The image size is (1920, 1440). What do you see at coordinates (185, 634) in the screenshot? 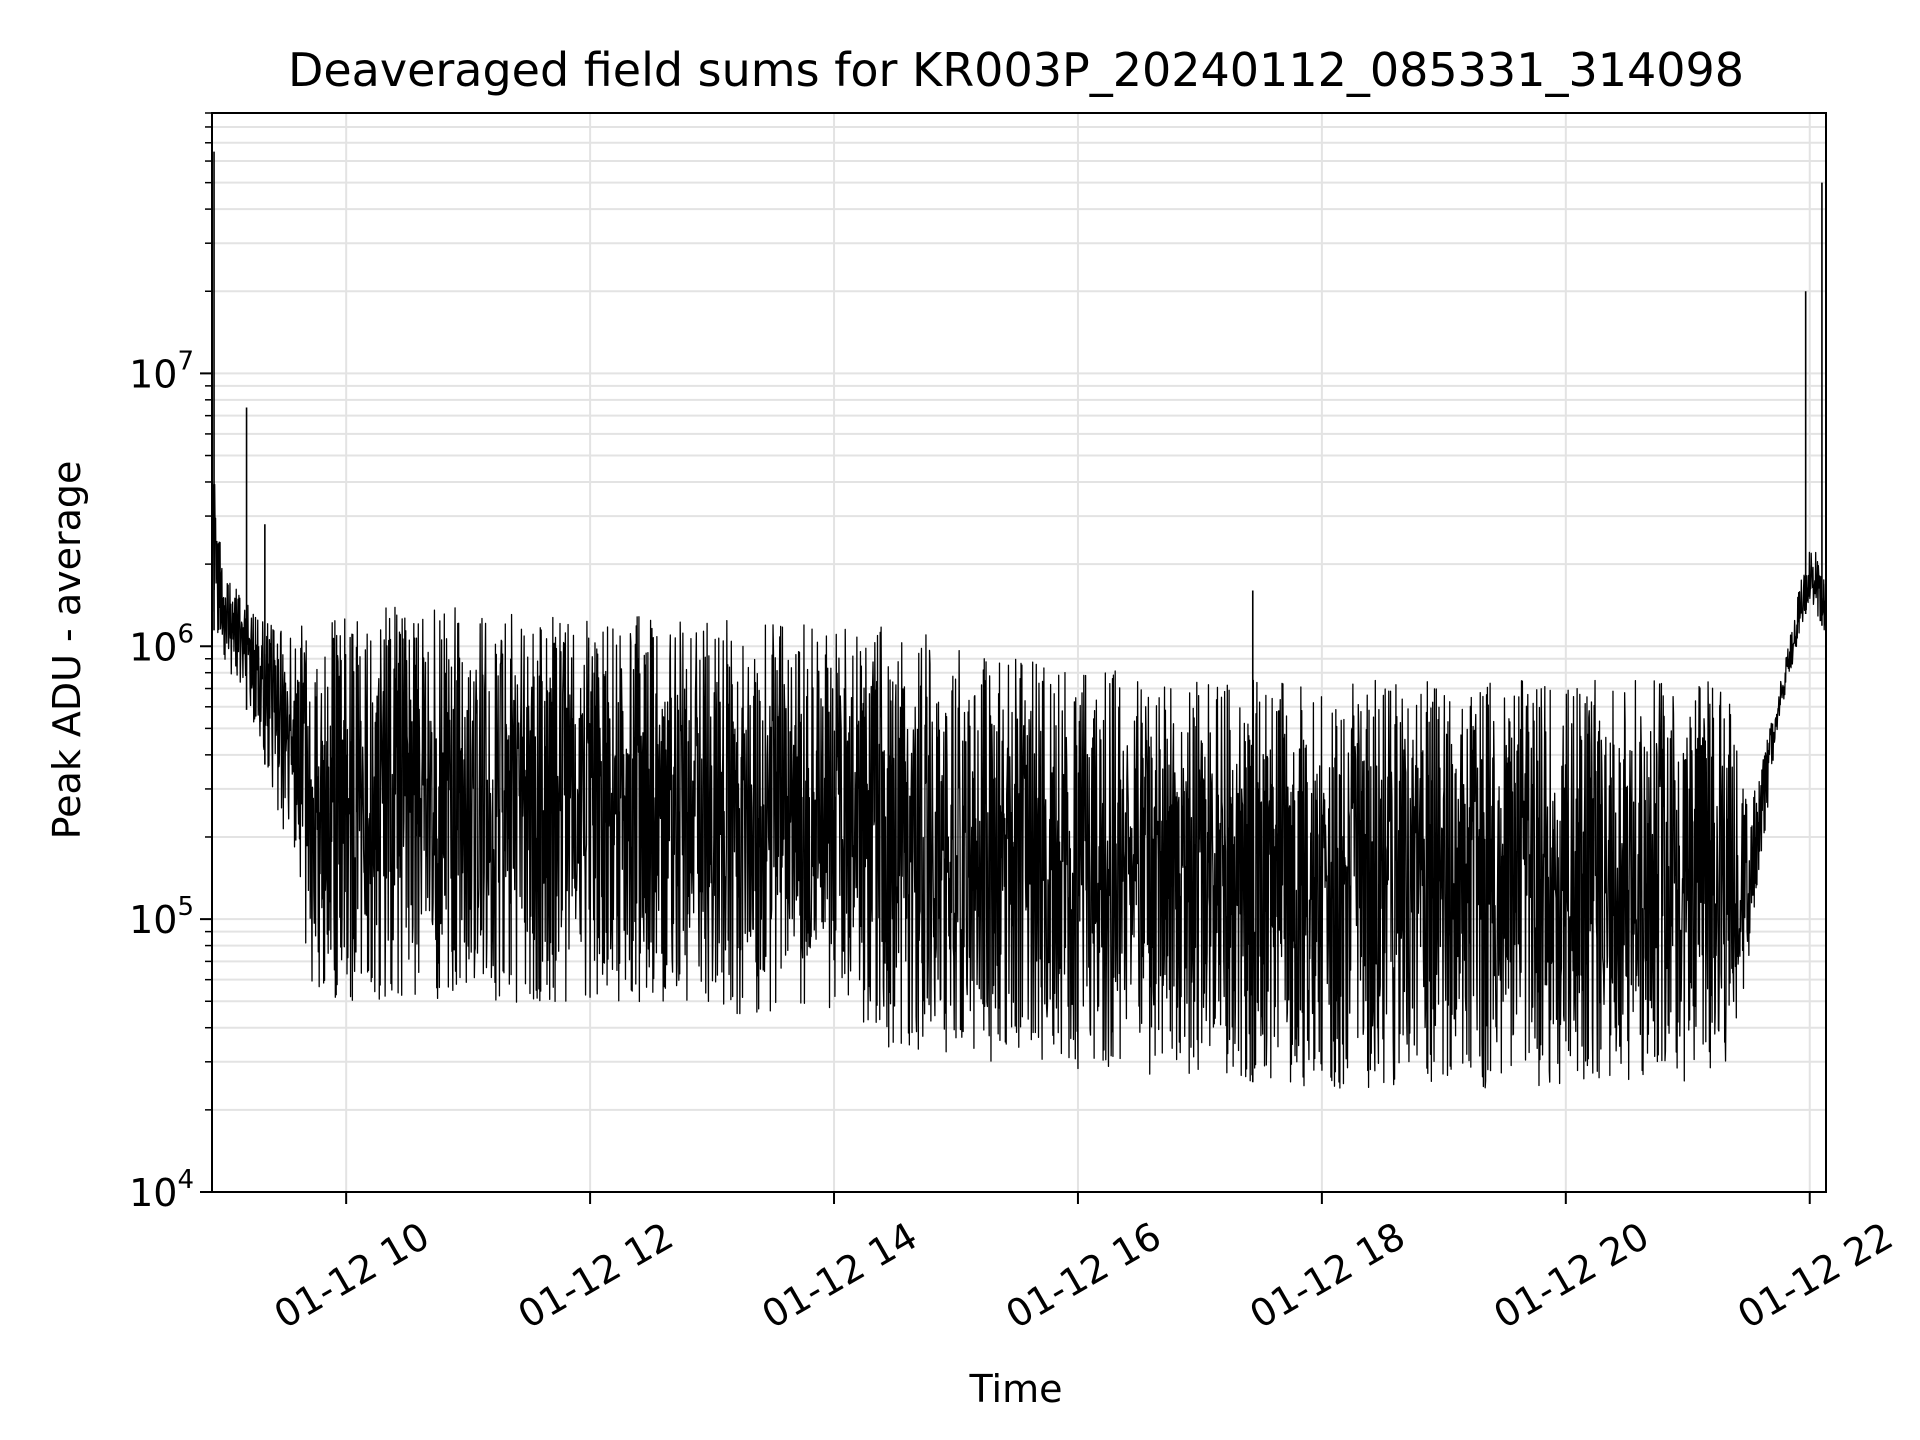
I see `y-tick-exponent: 6` at bounding box center [185, 634].